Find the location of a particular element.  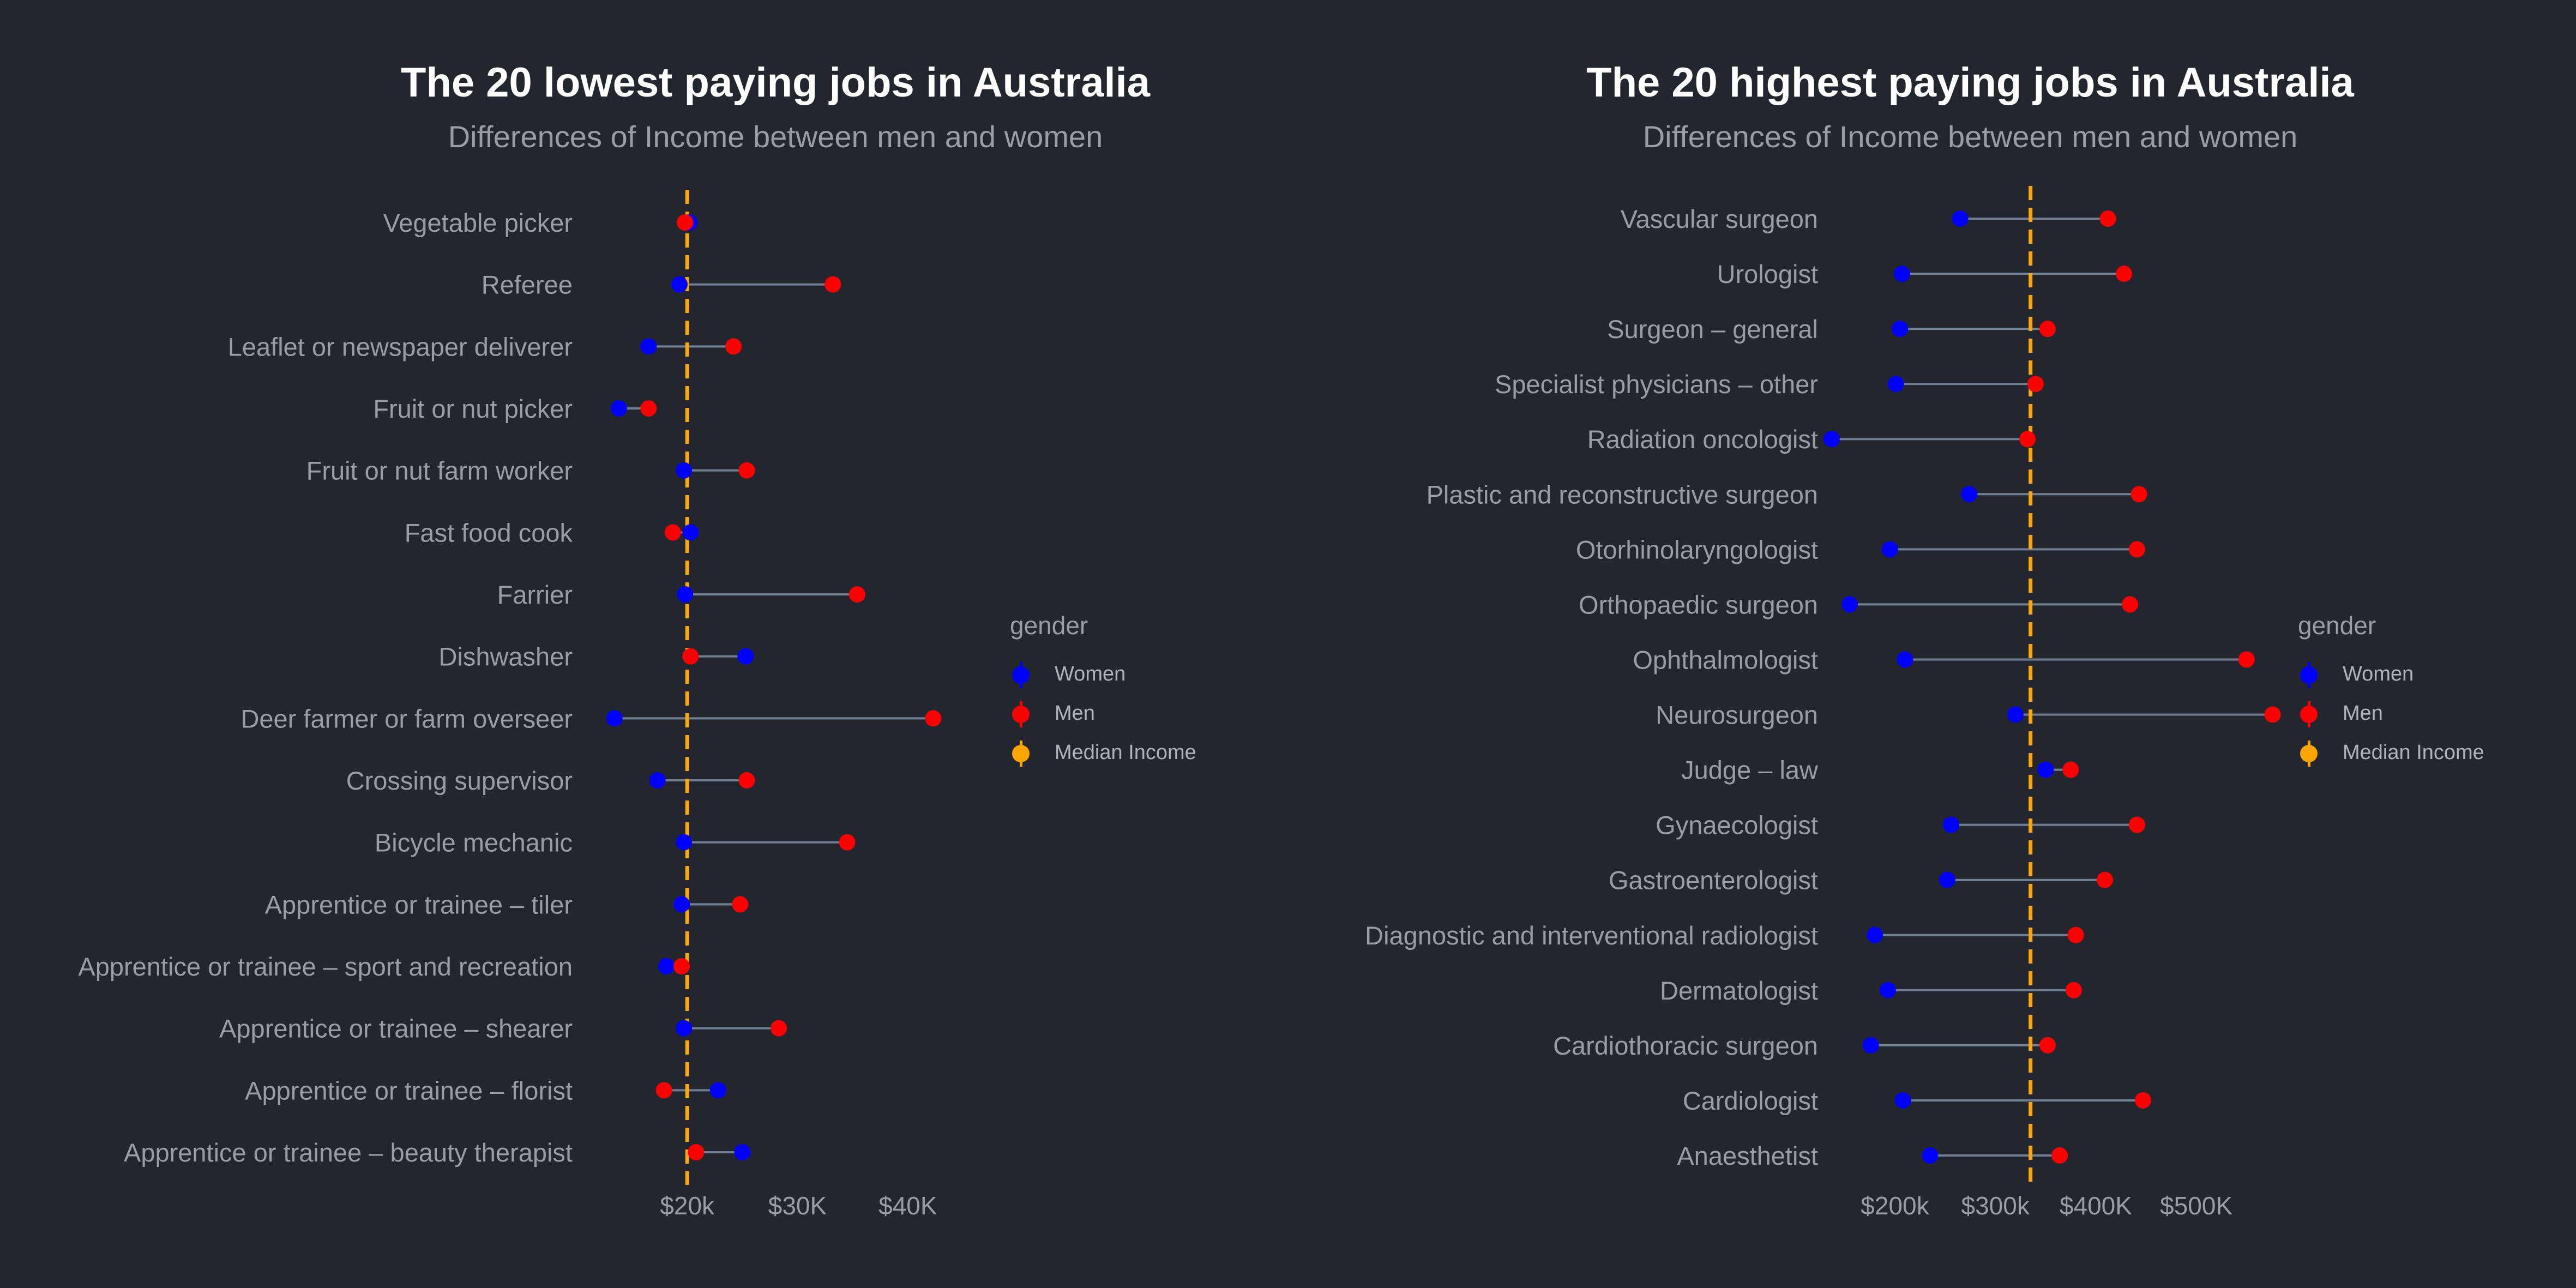

x-tick-label: $400K is located at coordinates (2096, 1205).